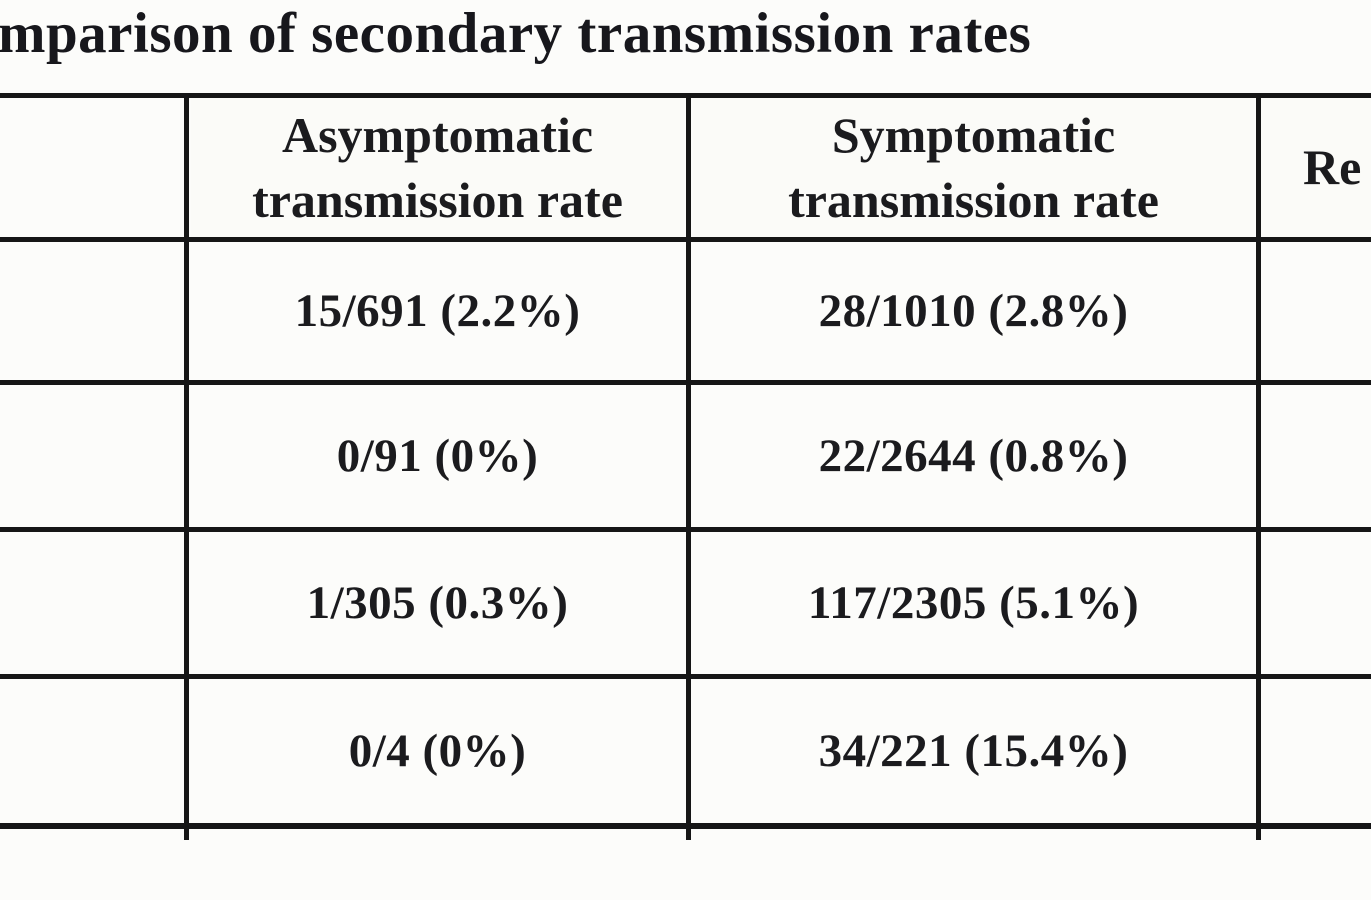  I want to click on table-divider-labels, so click(186, 466).